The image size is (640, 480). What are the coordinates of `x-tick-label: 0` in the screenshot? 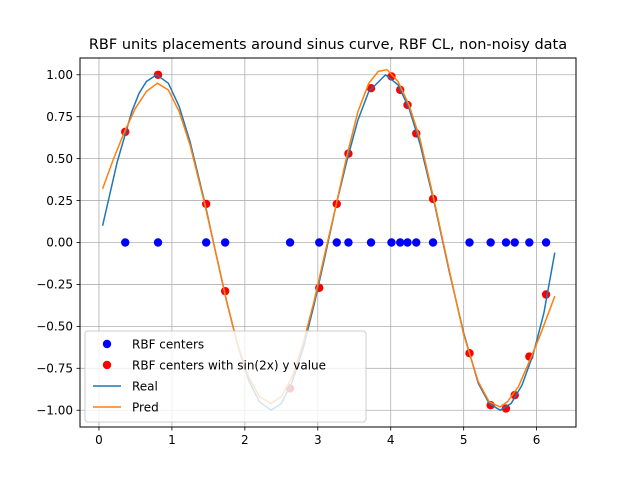 It's located at (99, 440).